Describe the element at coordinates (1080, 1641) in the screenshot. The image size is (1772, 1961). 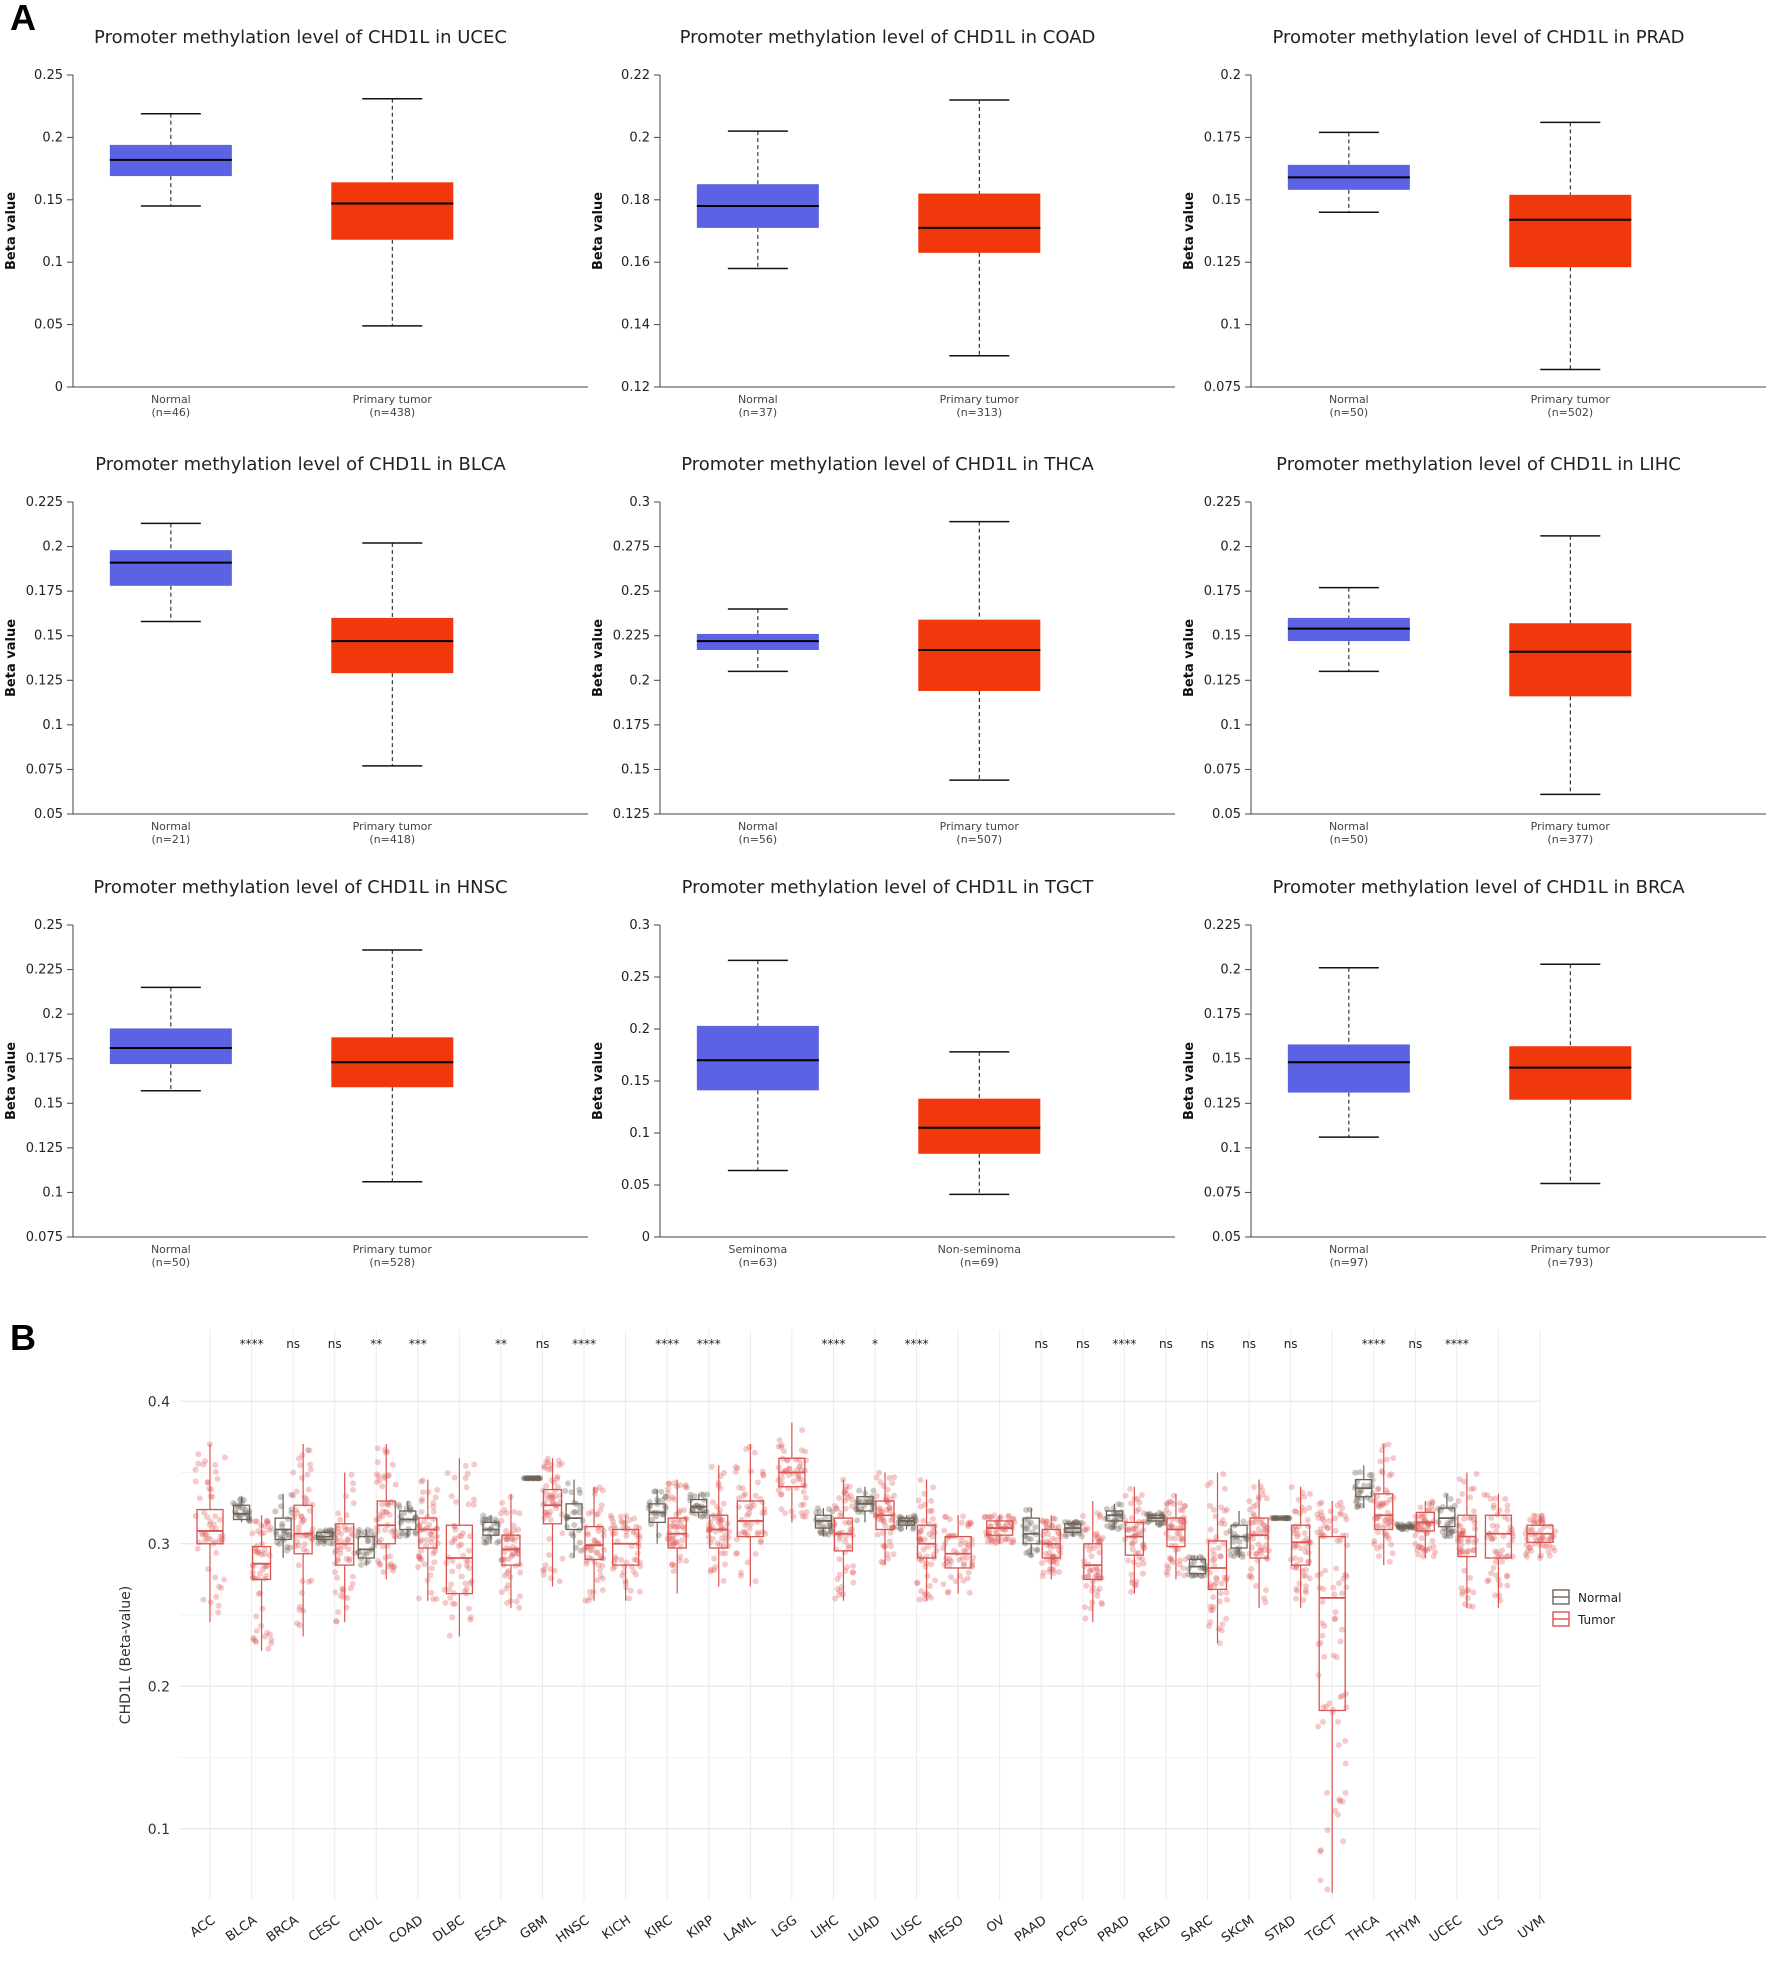
I see `category-pcpg: ns PCPG` at that location.